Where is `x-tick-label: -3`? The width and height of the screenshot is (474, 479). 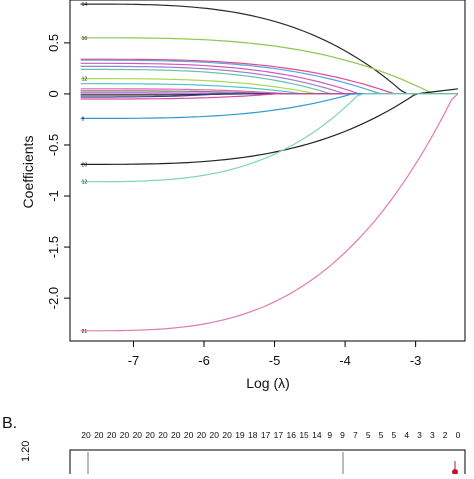 x-tick-label: -3 is located at coordinates (416, 360).